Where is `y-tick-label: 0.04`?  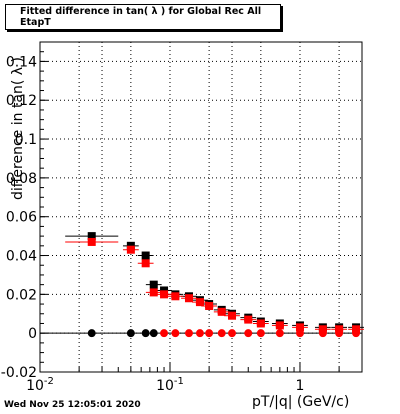
y-tick-label: 0.04 is located at coordinates (21, 257).